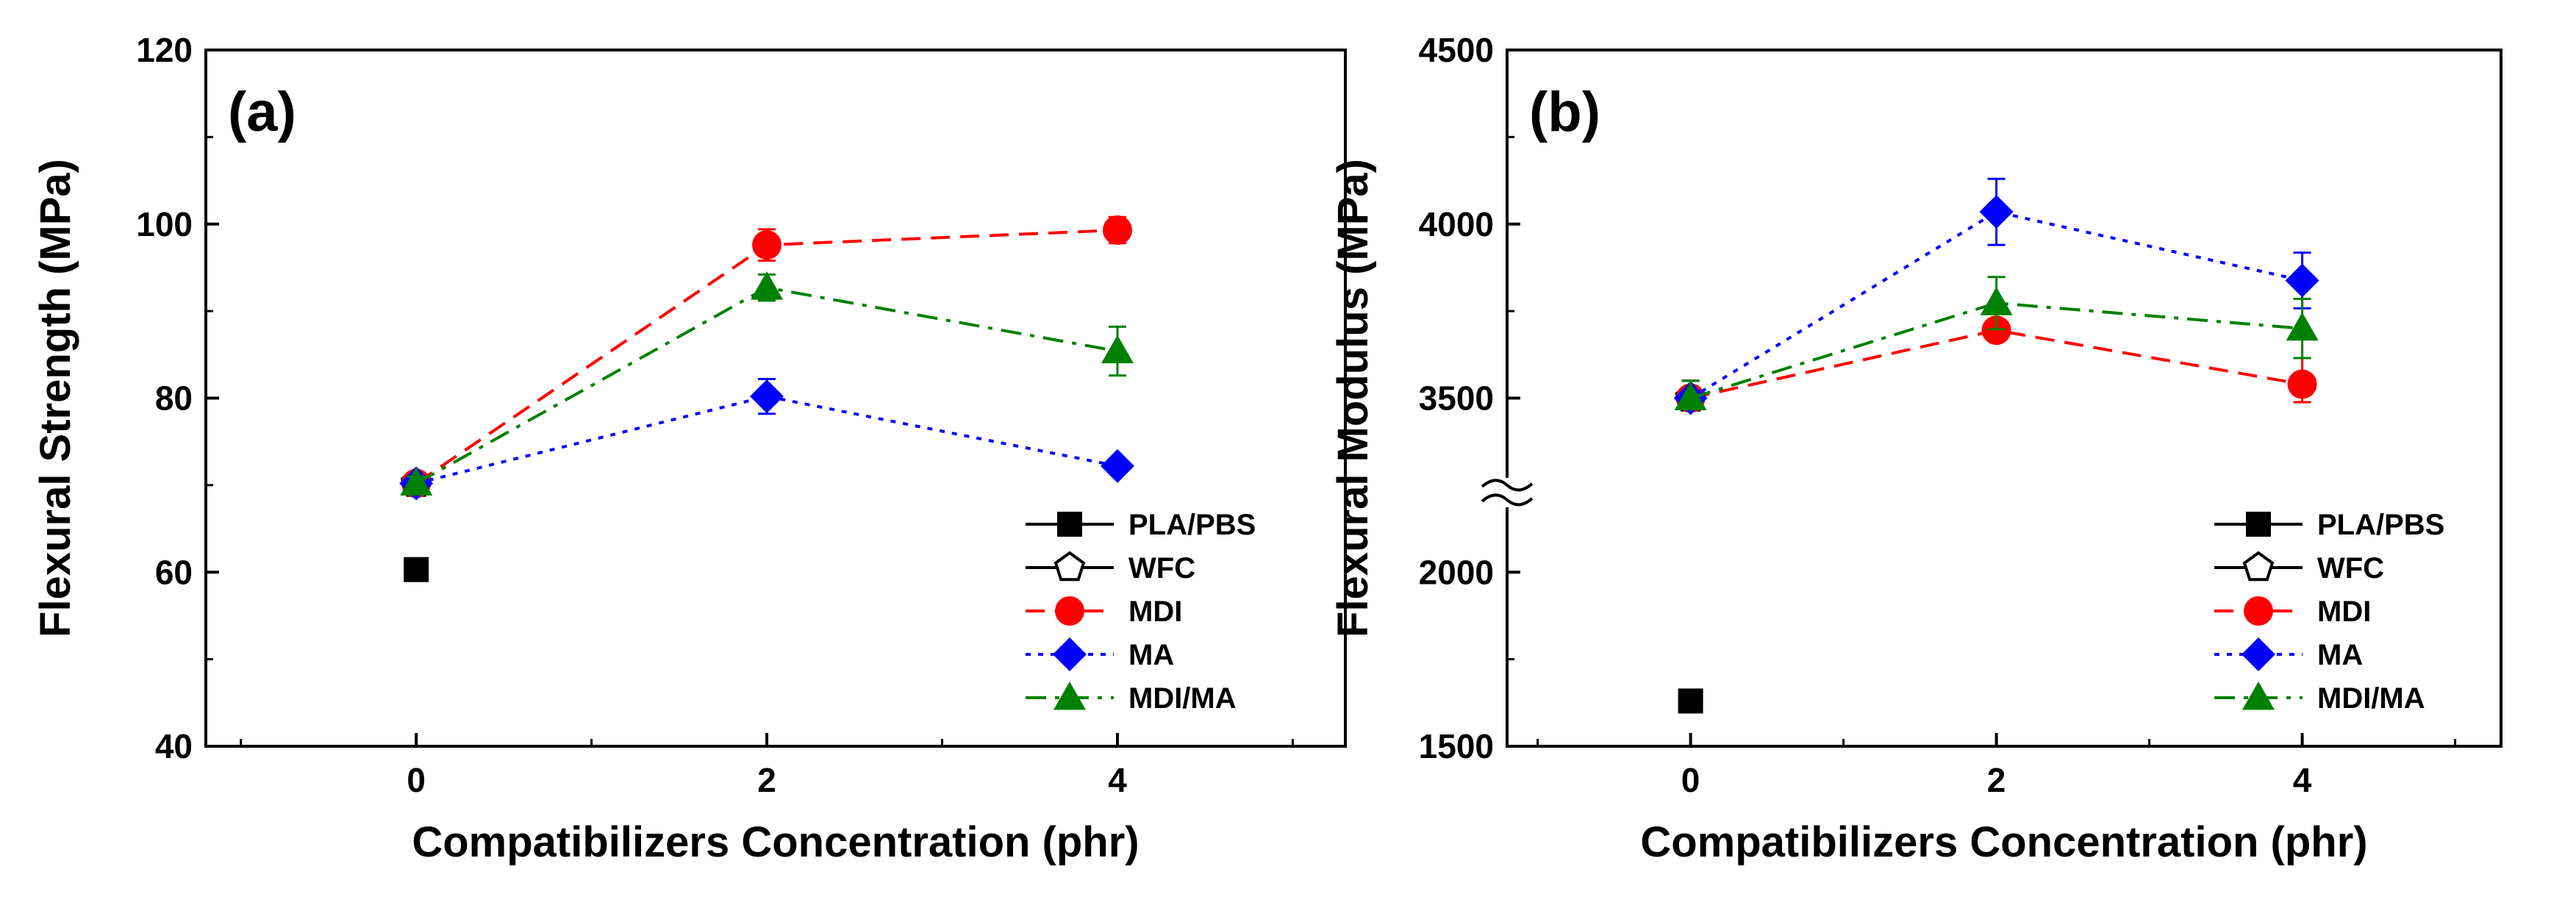 This screenshot has height=908, width=2576. Describe the element at coordinates (174, 398) in the screenshot. I see `y-tick-label: 80` at that location.